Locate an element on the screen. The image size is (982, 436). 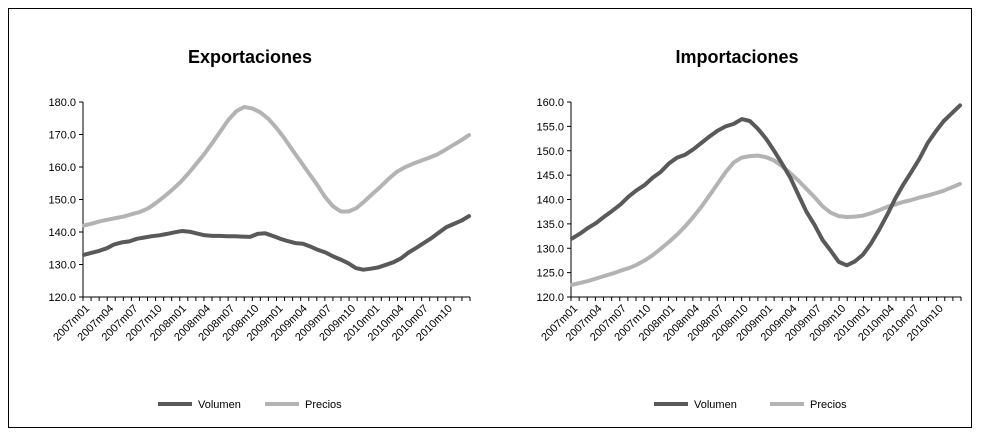
y-tick-label: 170.0 is located at coordinates (62, 136).